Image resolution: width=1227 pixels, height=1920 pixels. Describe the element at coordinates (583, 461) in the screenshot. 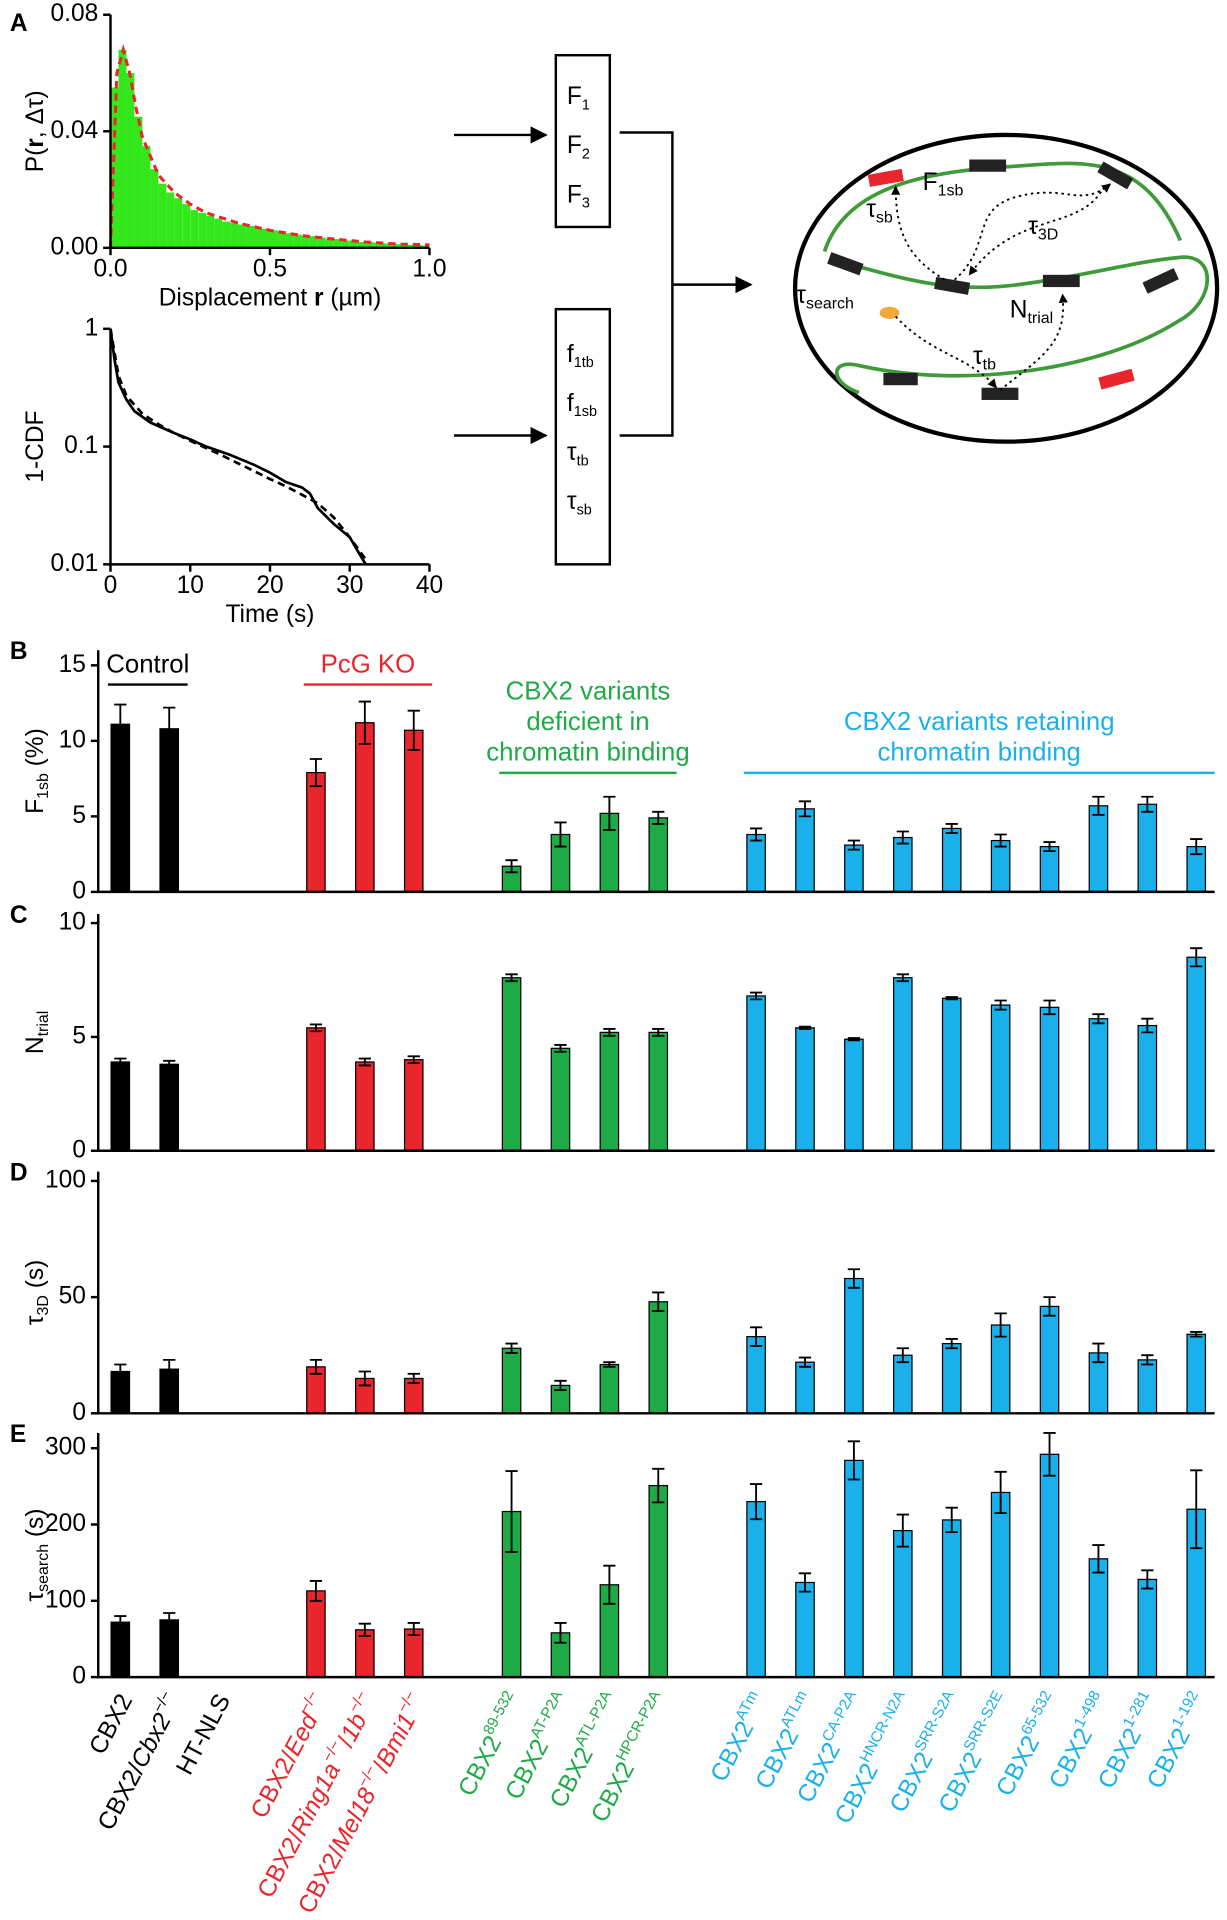

I see `label-part: tb` at that location.